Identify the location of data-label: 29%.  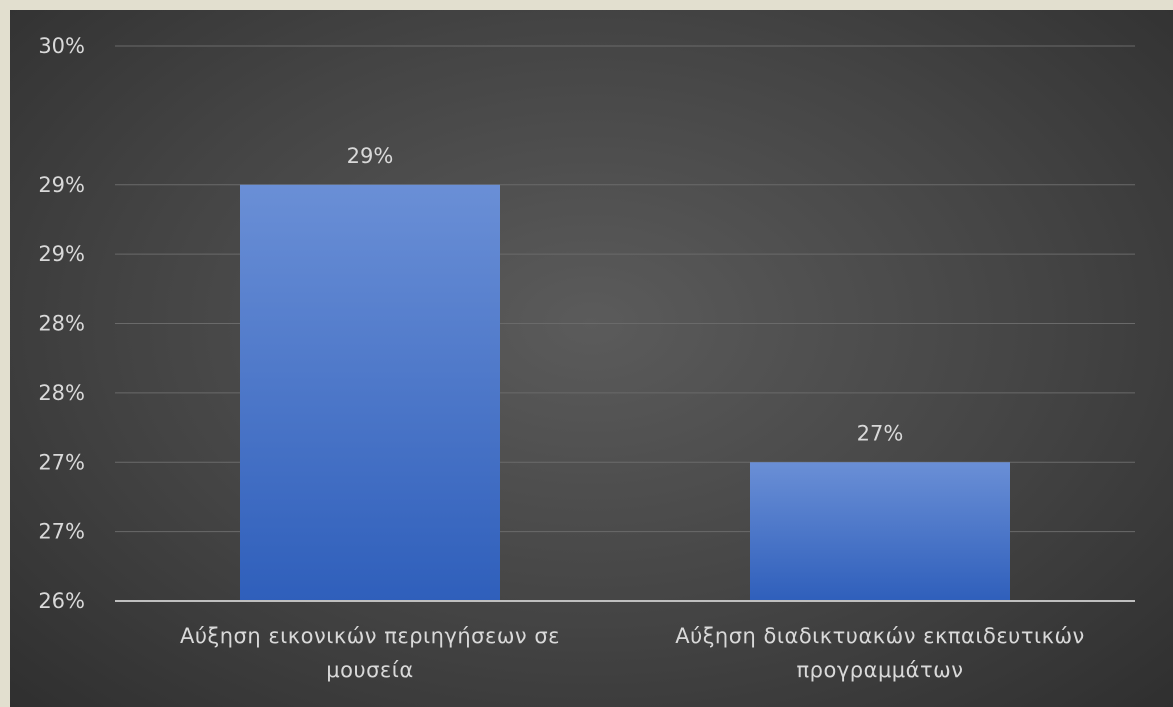
(370, 156).